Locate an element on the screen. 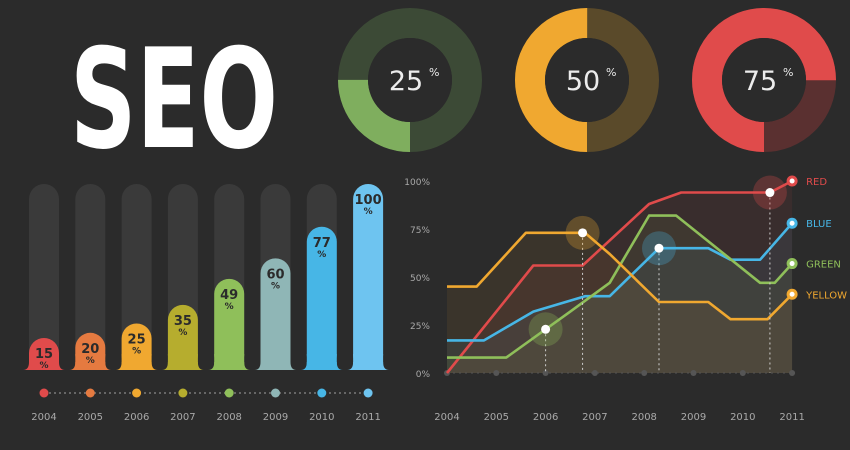  bar-value-label: 25 is located at coordinates (137, 340).